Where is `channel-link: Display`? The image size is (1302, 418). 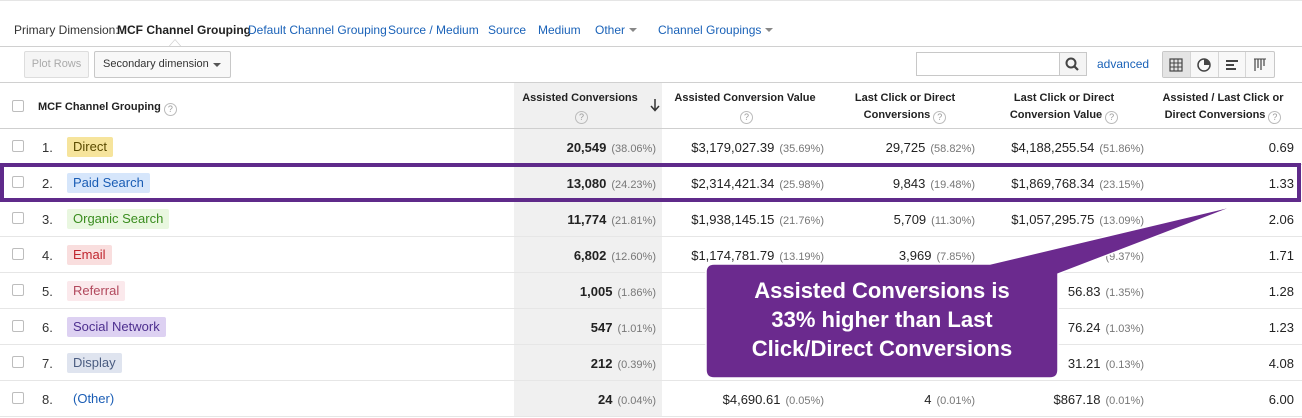
channel-link: Display is located at coordinates (94, 363).